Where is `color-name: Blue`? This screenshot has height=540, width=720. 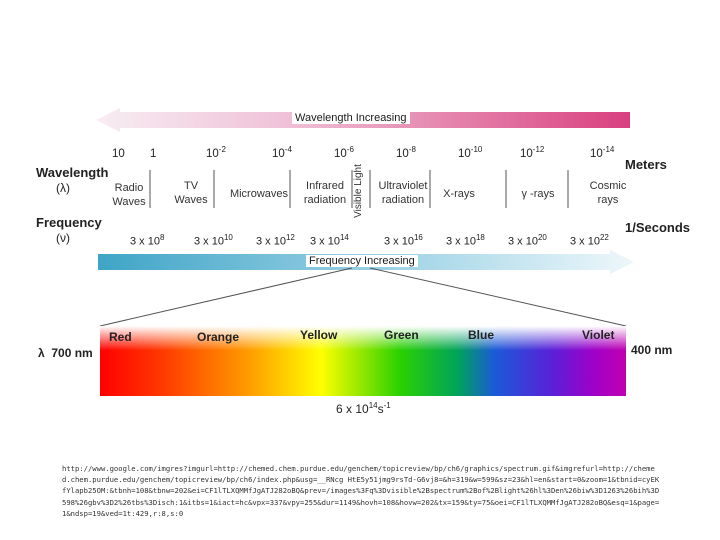 color-name: Blue is located at coordinates (481, 335).